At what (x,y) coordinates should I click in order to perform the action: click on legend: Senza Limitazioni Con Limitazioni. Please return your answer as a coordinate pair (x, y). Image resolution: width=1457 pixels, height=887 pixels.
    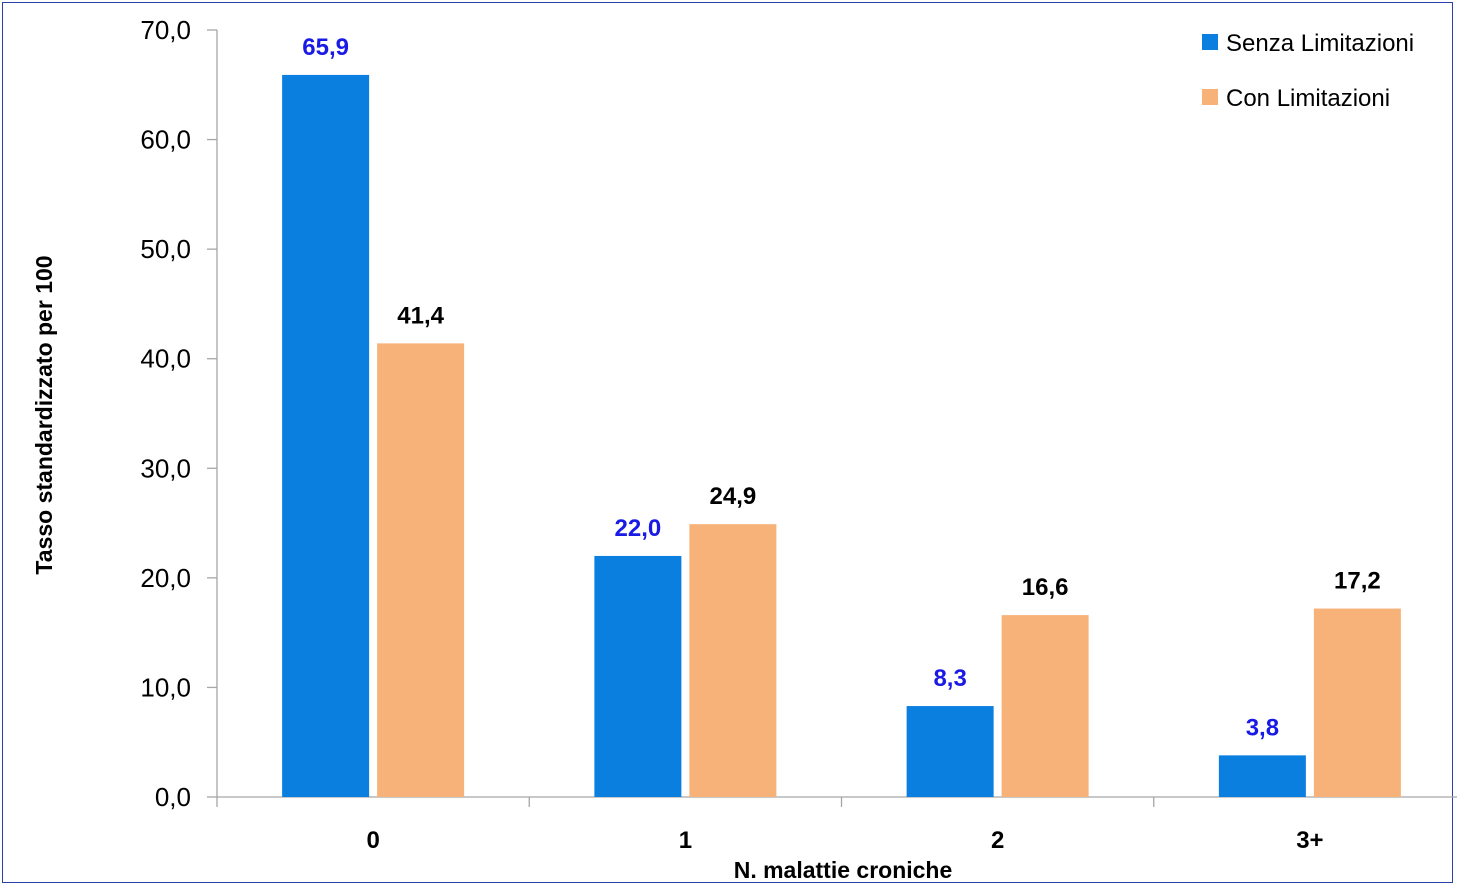
    Looking at the image, I should click on (1308, 71).